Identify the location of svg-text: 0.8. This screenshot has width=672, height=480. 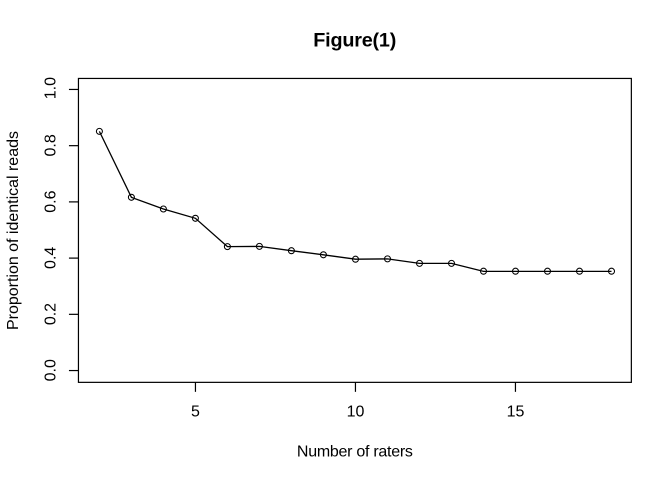
(50, 145).